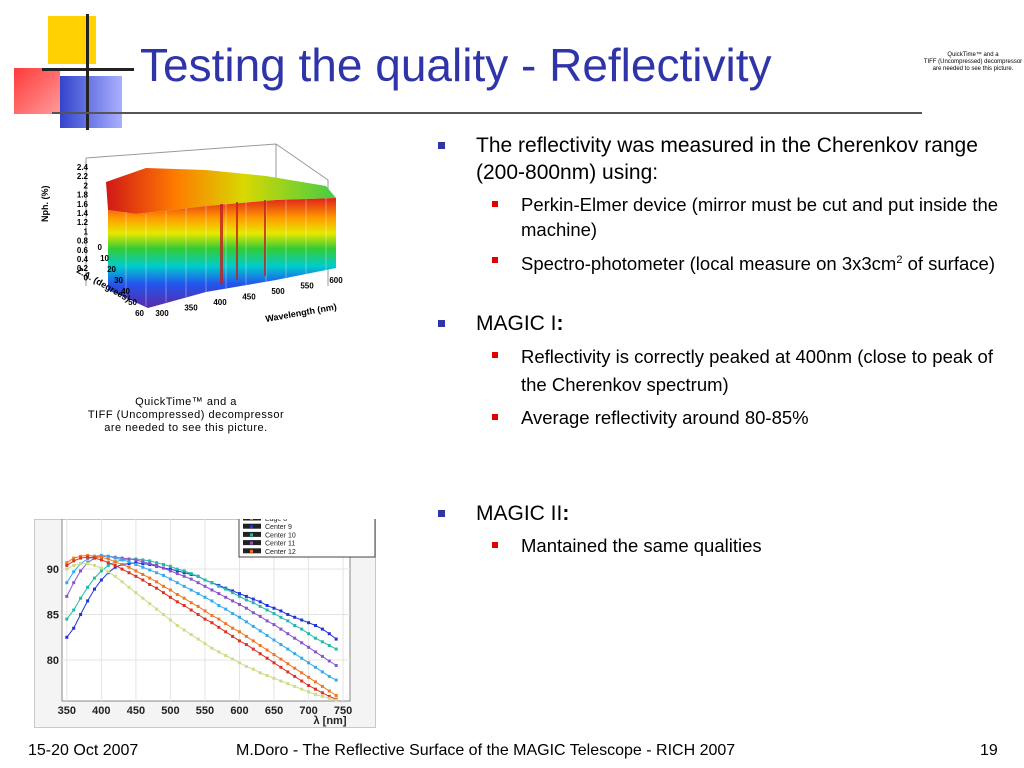 The height and width of the screenshot is (768, 1024). I want to click on chart-xtick-label: 500, so click(170, 711).